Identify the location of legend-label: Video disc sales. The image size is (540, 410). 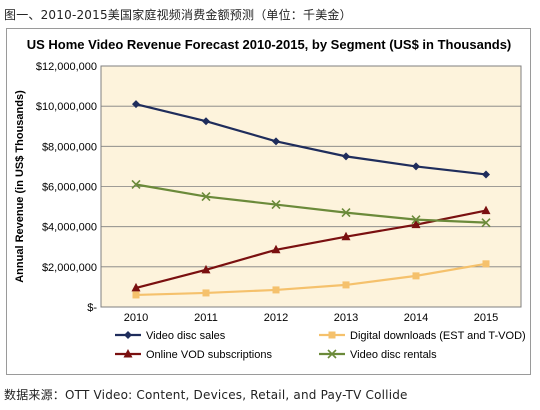
(186, 336).